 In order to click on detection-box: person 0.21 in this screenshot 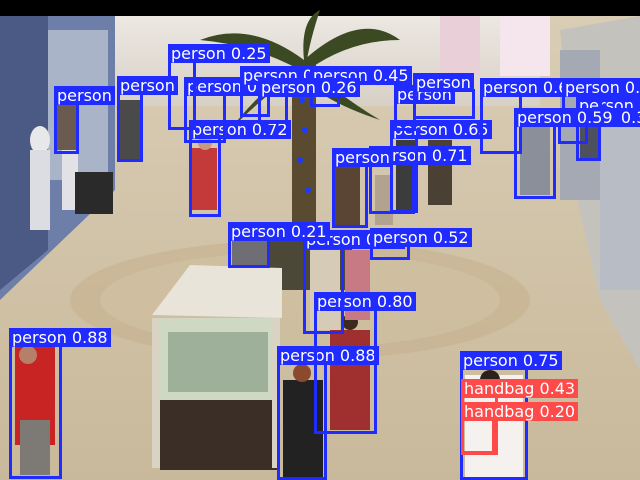, I will do `click(279, 245)`.